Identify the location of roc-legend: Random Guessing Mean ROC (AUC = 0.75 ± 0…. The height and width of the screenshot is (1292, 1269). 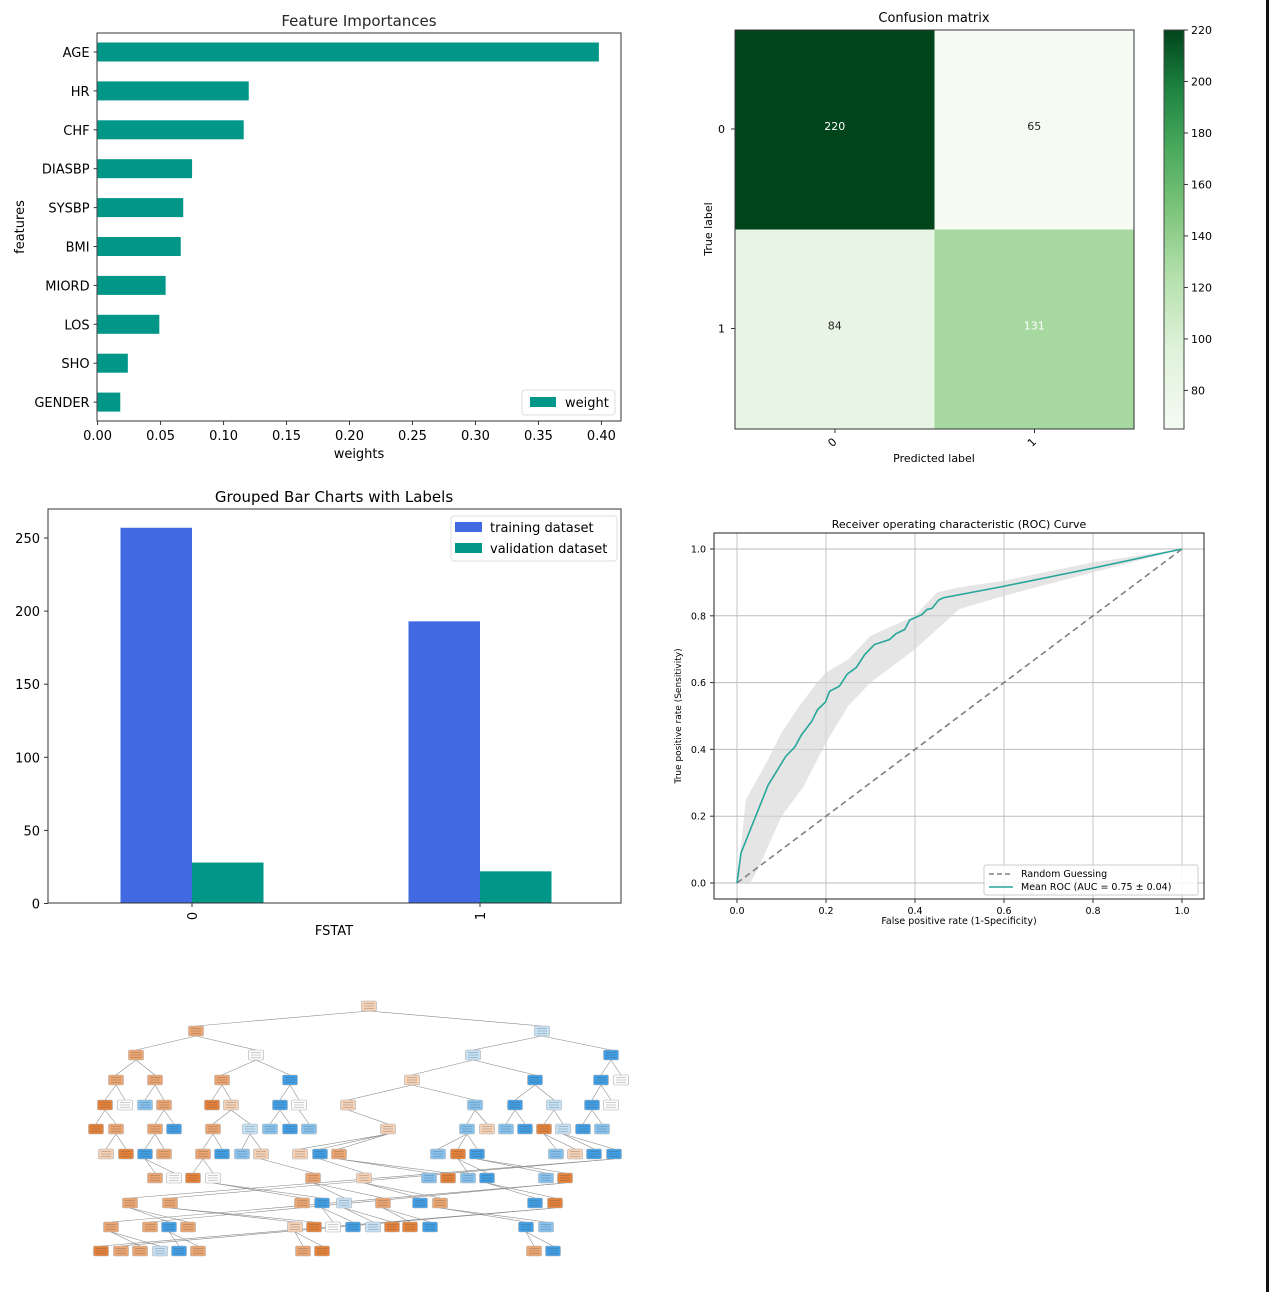
(1091, 880).